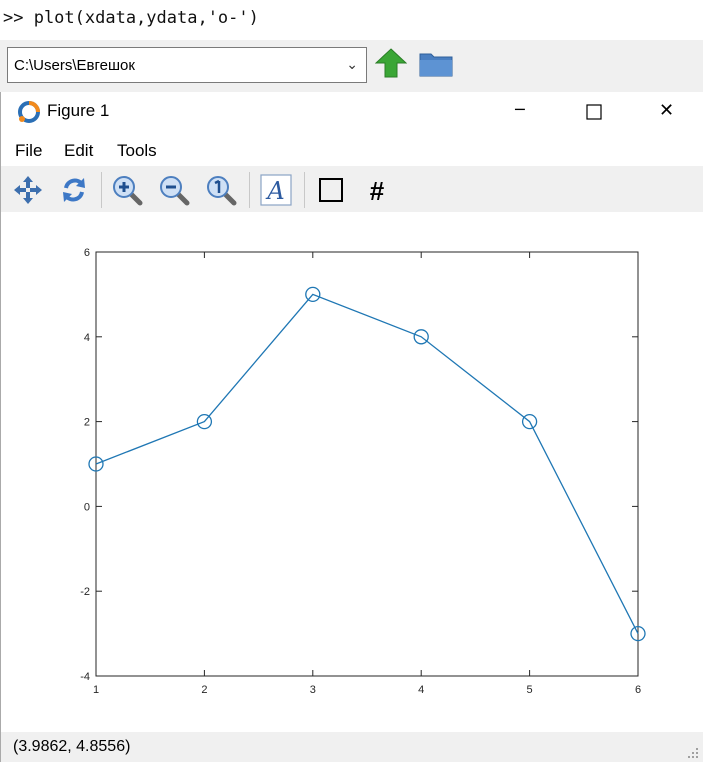 This screenshot has height=762, width=703. What do you see at coordinates (85, 592) in the screenshot?
I see `y-tick-label: -2` at bounding box center [85, 592].